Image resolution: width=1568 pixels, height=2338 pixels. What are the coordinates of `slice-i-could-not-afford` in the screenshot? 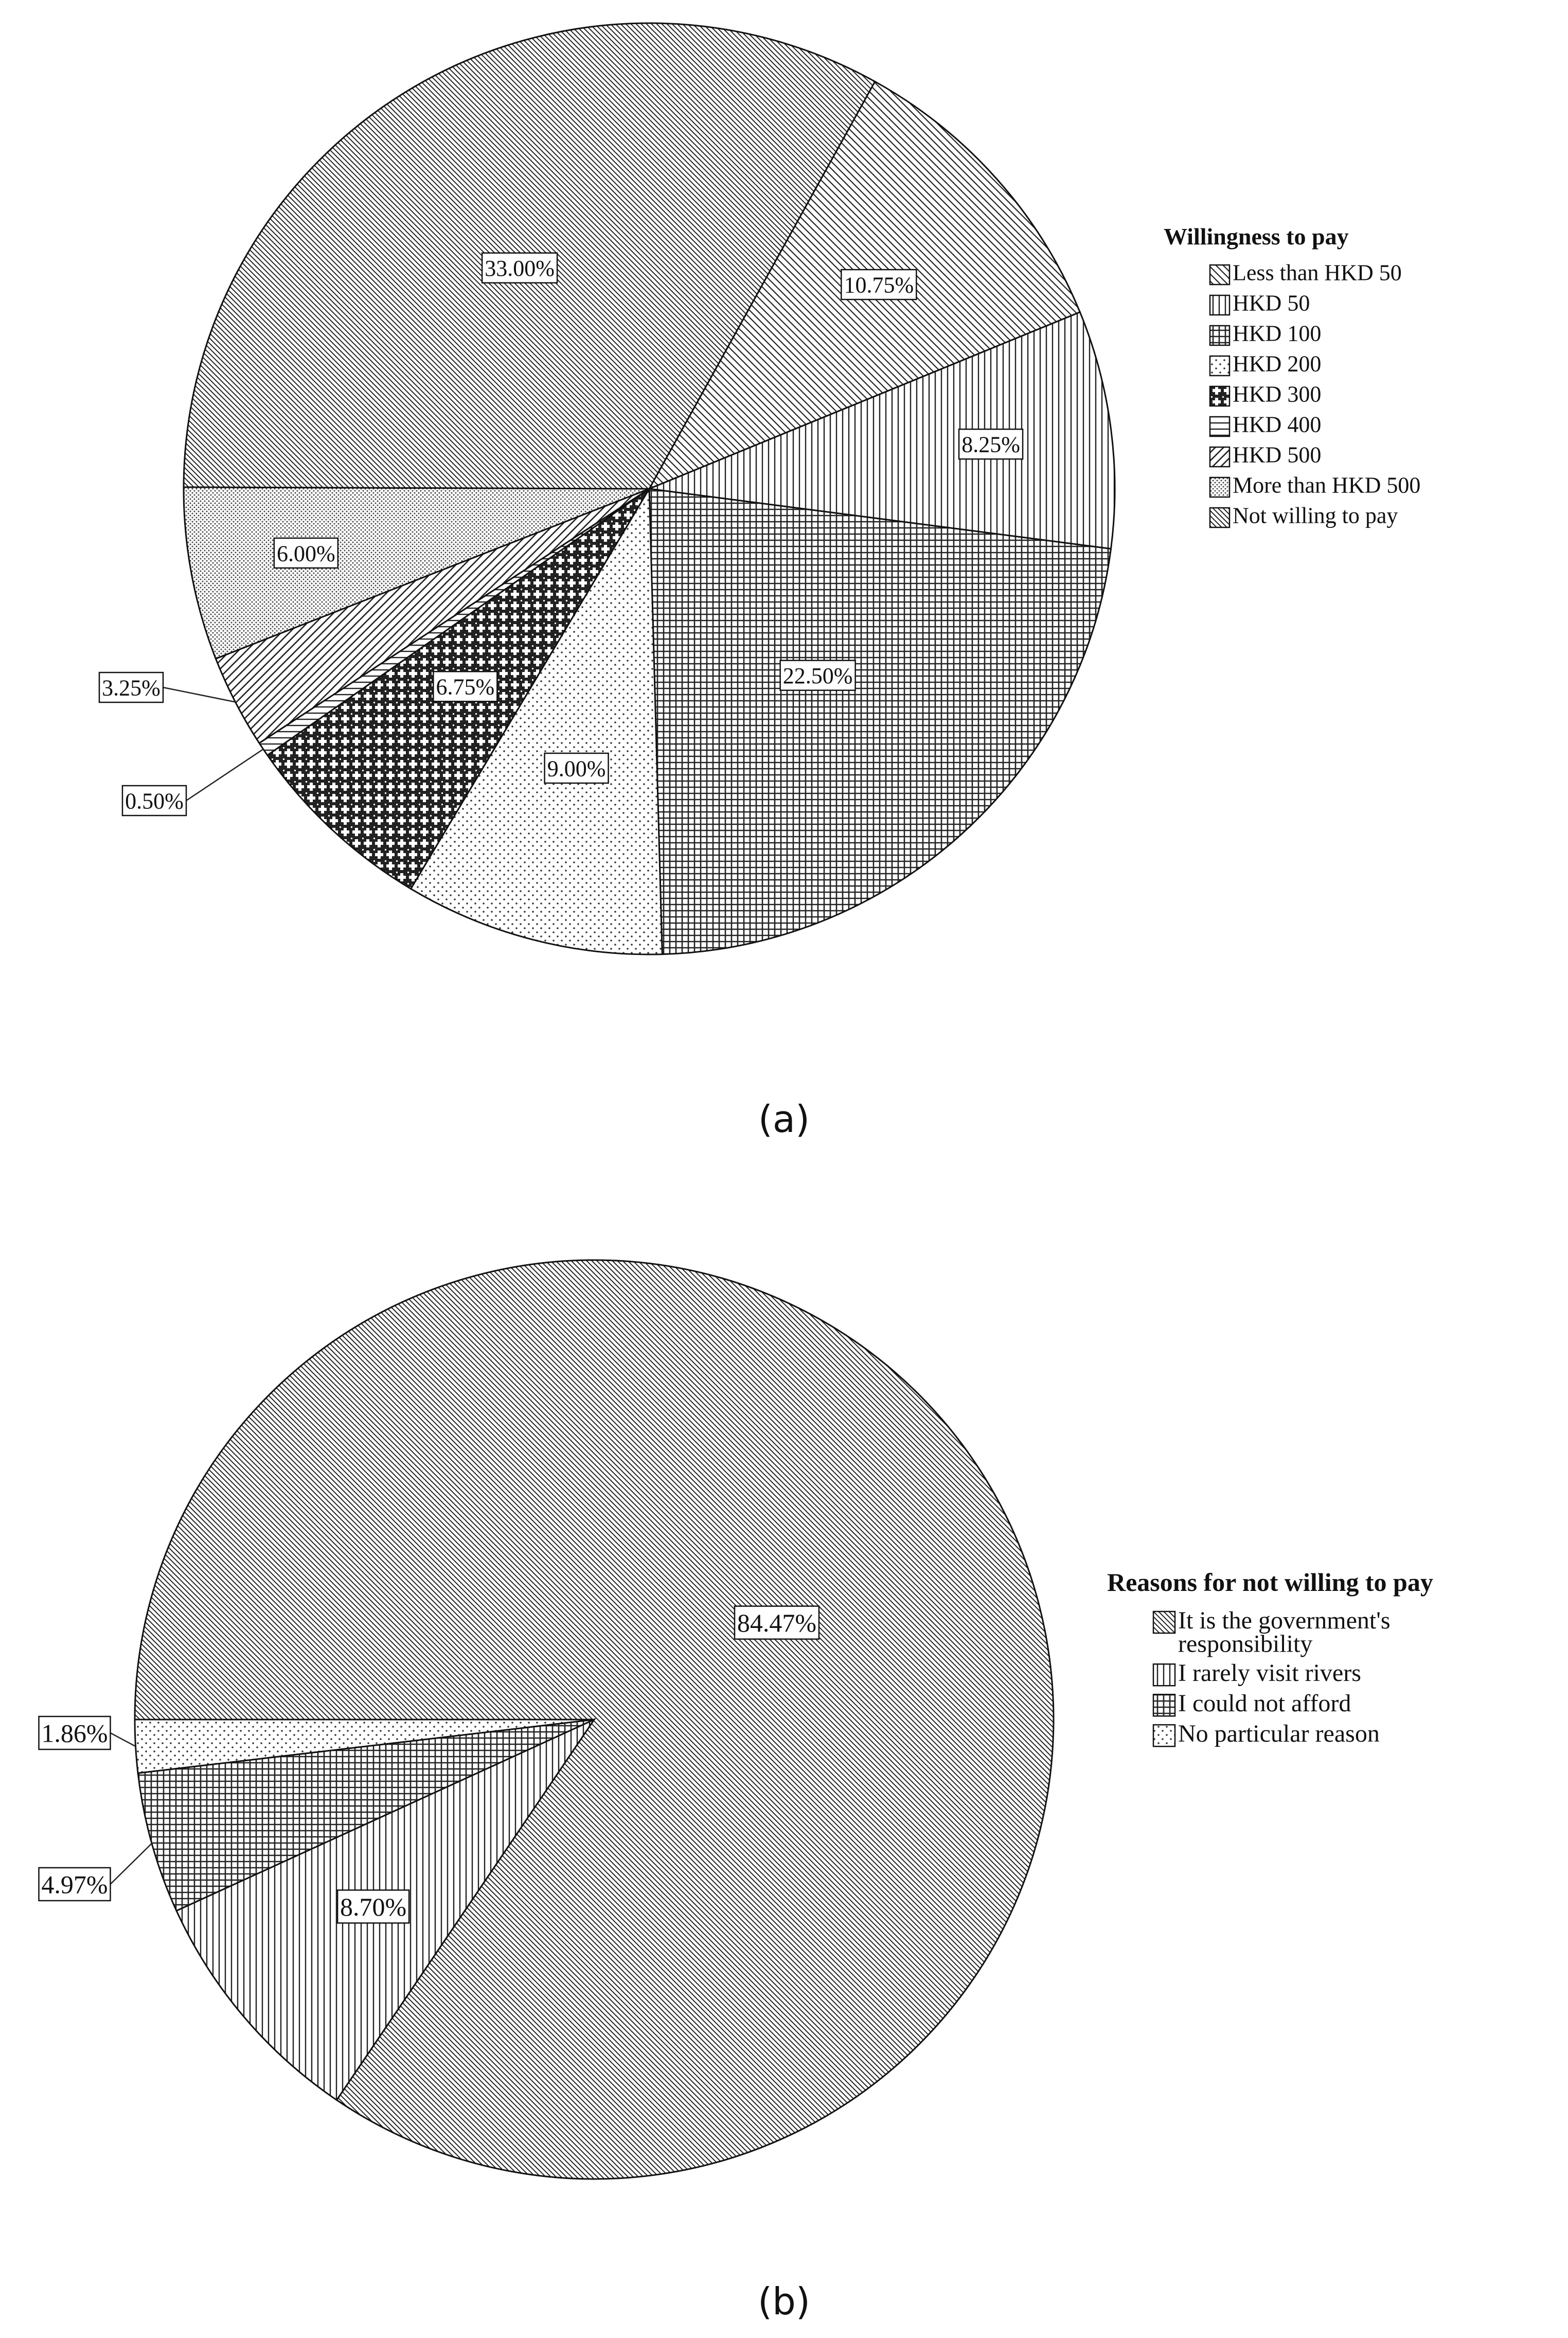 It's located at (366, 1816).